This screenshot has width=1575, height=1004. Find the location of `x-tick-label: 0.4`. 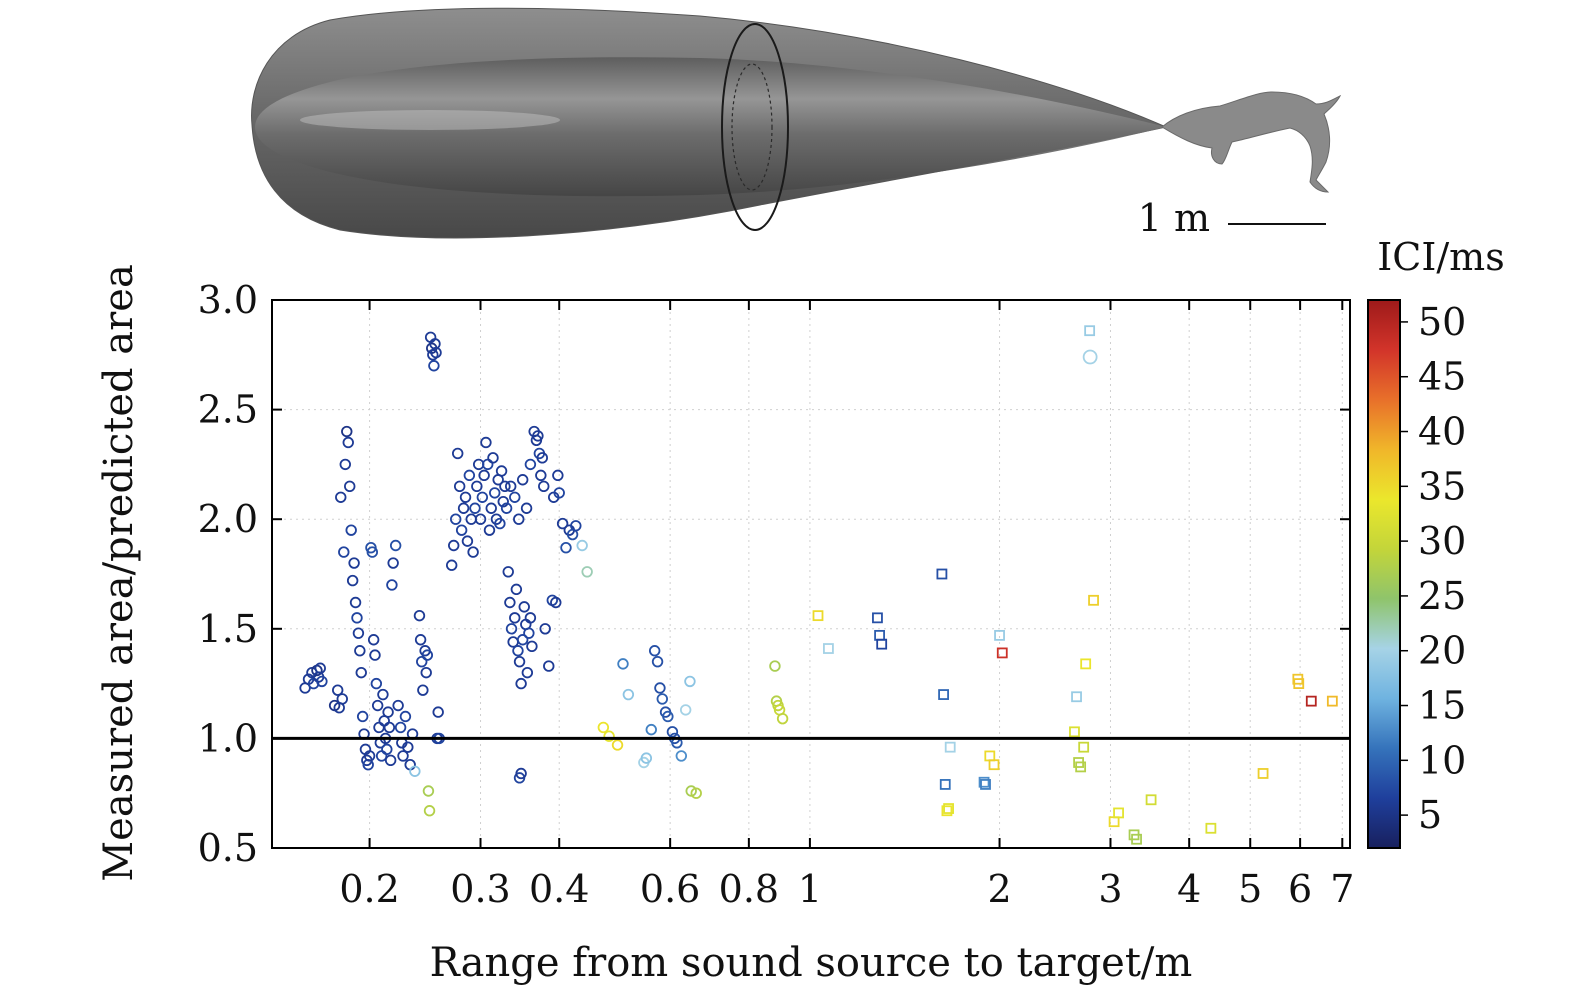

x-tick-label: 0.4 is located at coordinates (559, 889).